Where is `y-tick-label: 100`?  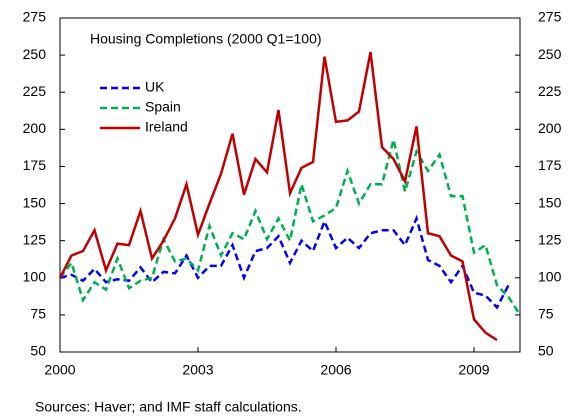
y-tick-label: 100 is located at coordinates (35, 276).